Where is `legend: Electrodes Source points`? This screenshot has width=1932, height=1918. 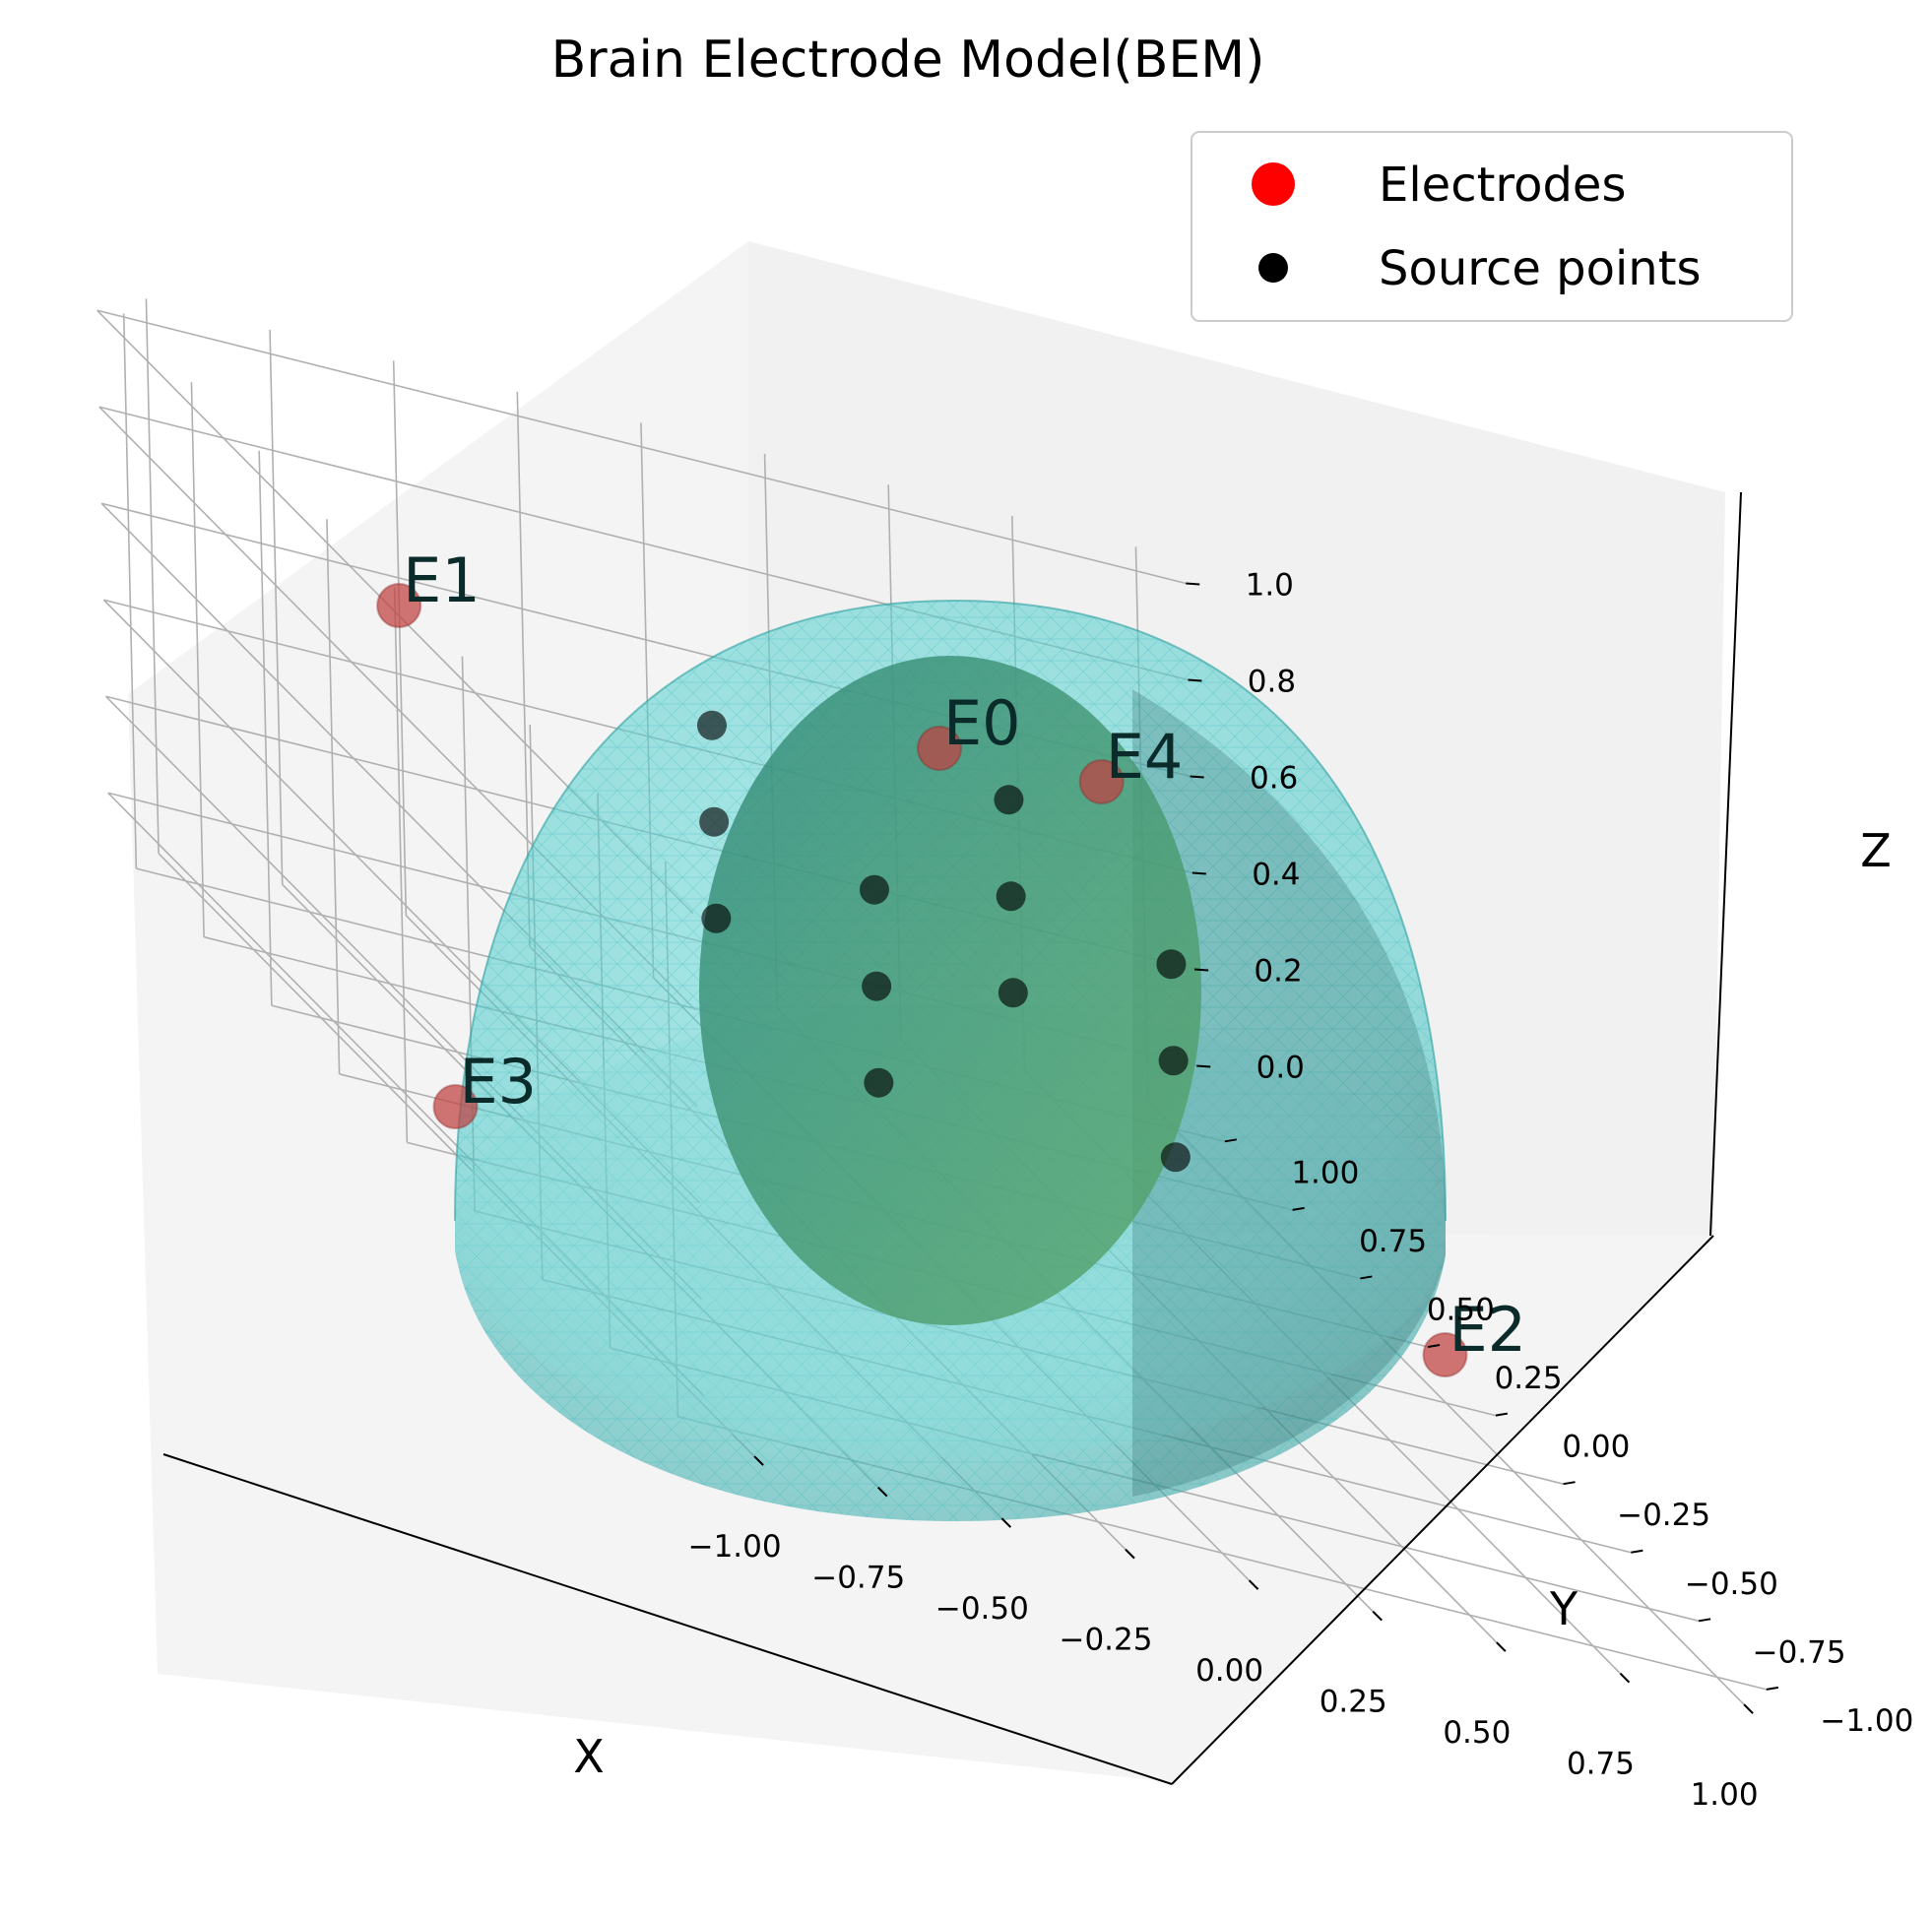 legend: Electrodes Source points is located at coordinates (1492, 227).